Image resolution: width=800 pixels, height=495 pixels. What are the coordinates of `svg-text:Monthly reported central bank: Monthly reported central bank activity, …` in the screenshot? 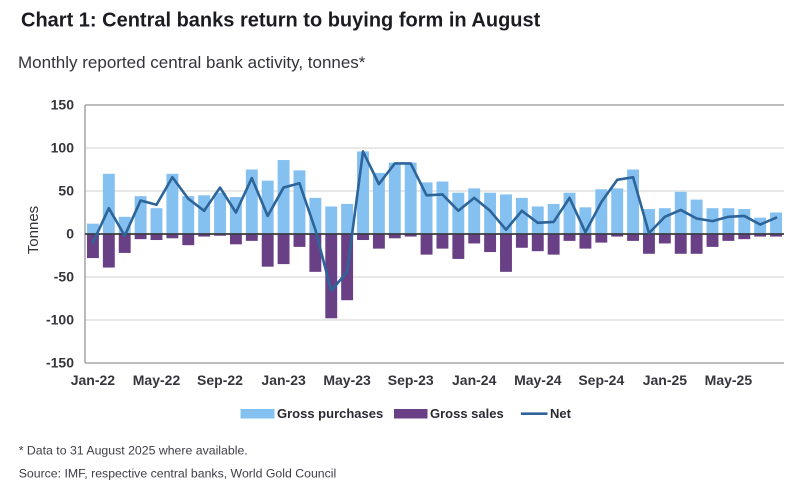 It's located at (192, 62).